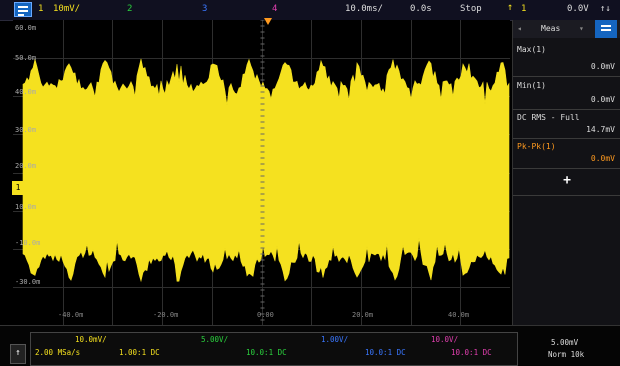  Describe the element at coordinates (510, 7) in the screenshot. I see `trigger-edge-icon: ↑` at that location.